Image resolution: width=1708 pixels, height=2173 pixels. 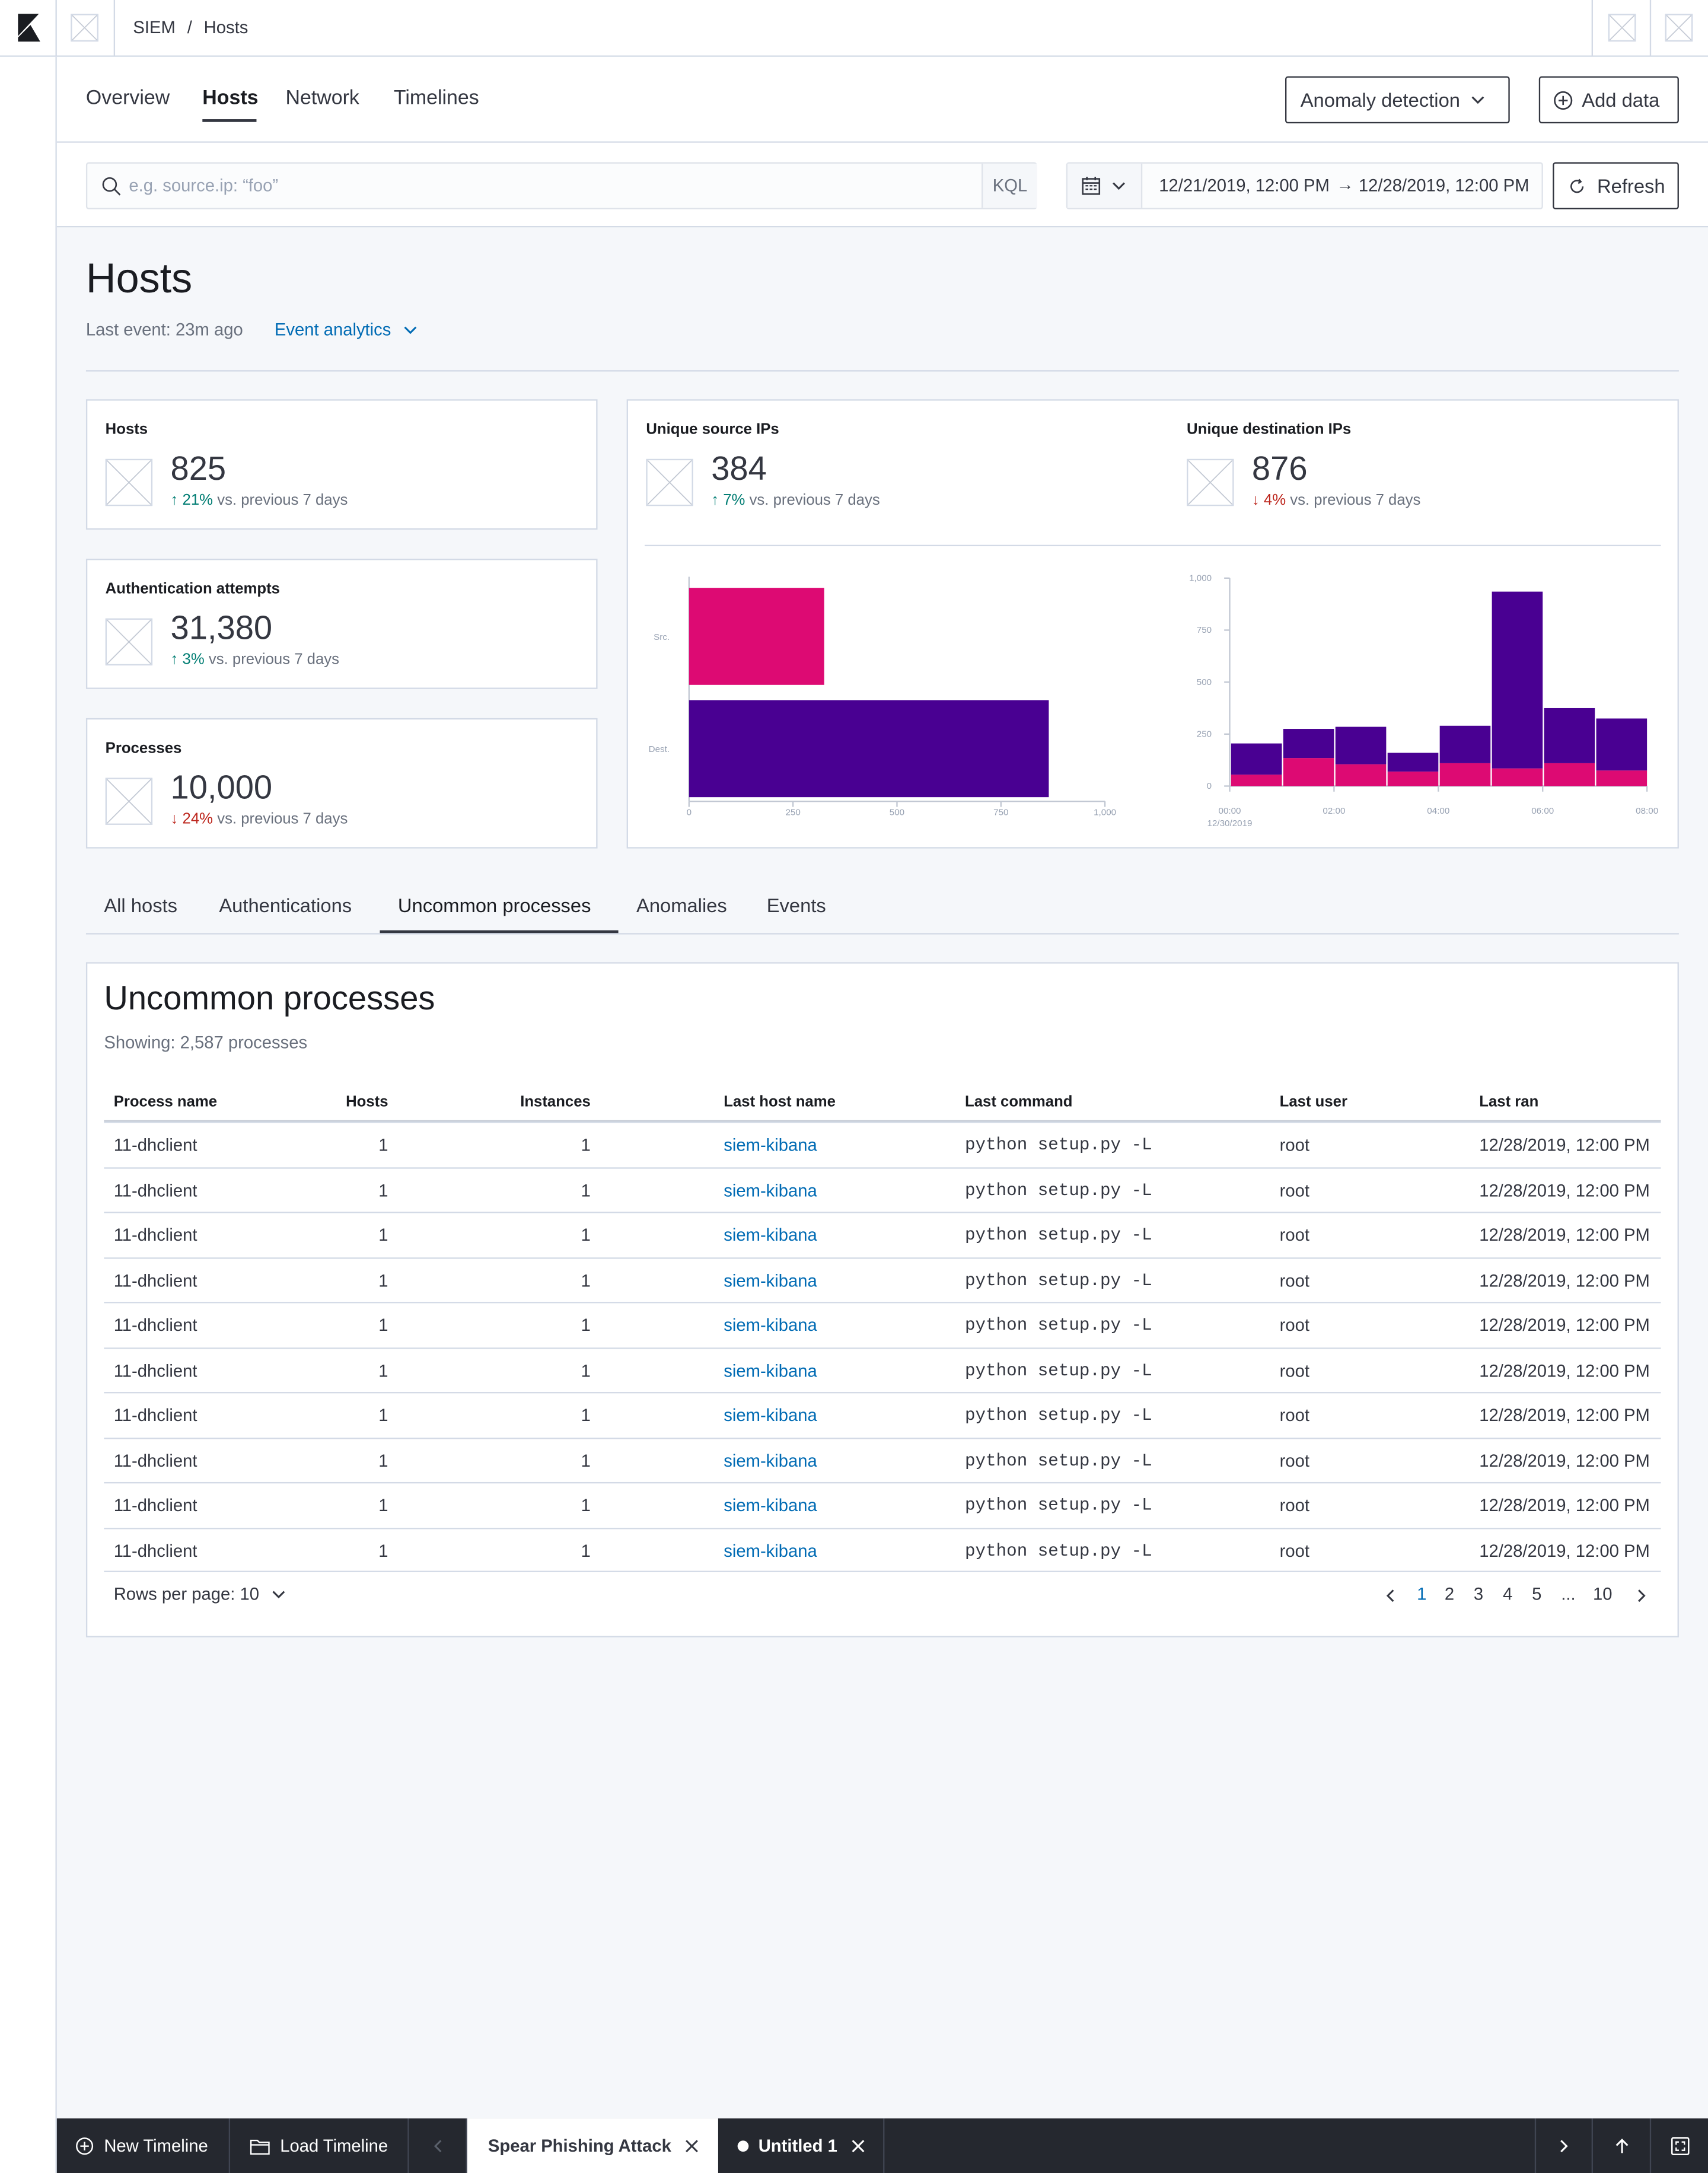 I want to click on load-timeline-button: Load Timeline, so click(x=319, y=2145).